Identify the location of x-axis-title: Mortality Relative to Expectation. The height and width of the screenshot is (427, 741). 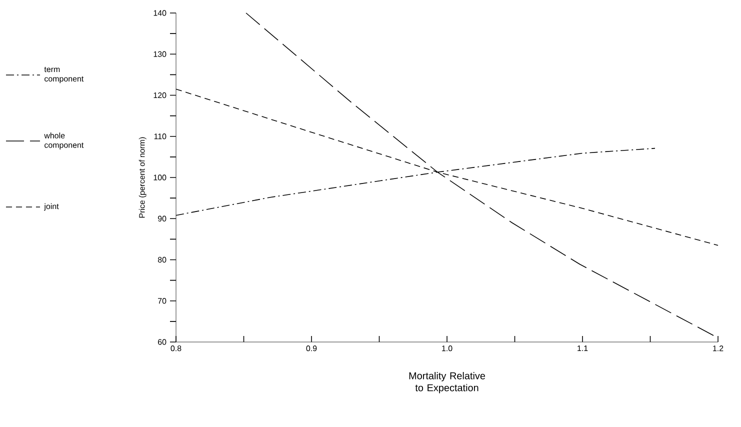
(447, 383).